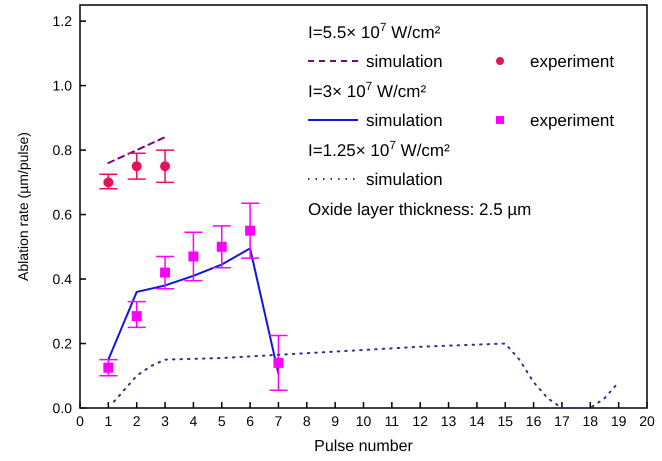  I want to click on x-tick-label: 6, so click(250, 421).